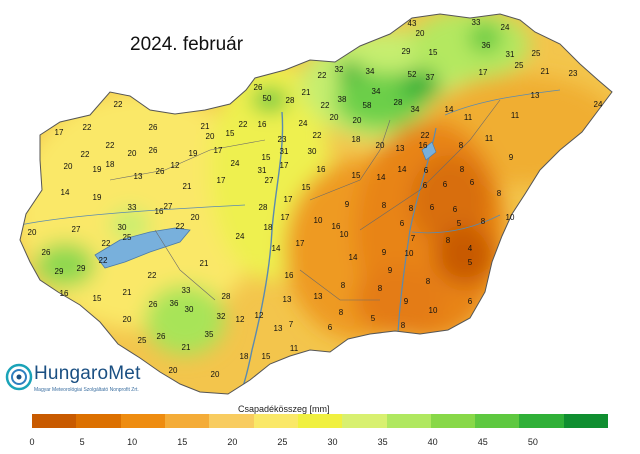  Describe the element at coordinates (536, 53) in the screenshot. I see `station-value: 25` at that location.